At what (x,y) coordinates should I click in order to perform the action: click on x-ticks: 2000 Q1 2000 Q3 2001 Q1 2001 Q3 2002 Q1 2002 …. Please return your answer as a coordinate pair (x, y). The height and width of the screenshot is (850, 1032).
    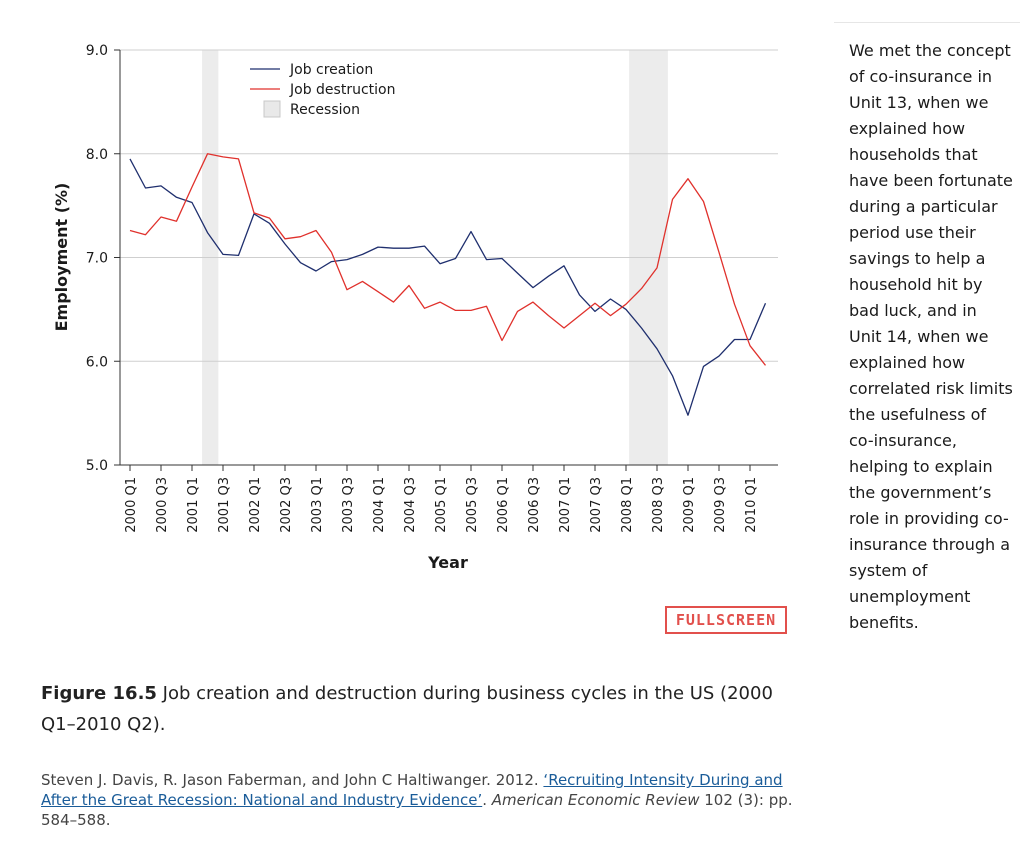
    Looking at the image, I should click on (441, 499).